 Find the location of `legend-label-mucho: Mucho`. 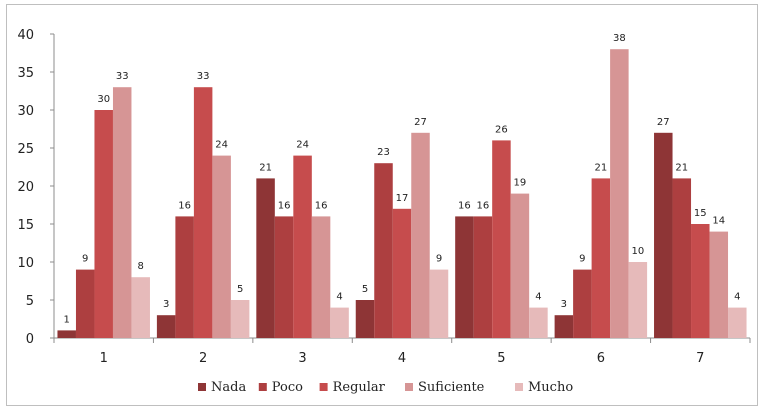

legend-label-mucho: Mucho is located at coordinates (550, 387).